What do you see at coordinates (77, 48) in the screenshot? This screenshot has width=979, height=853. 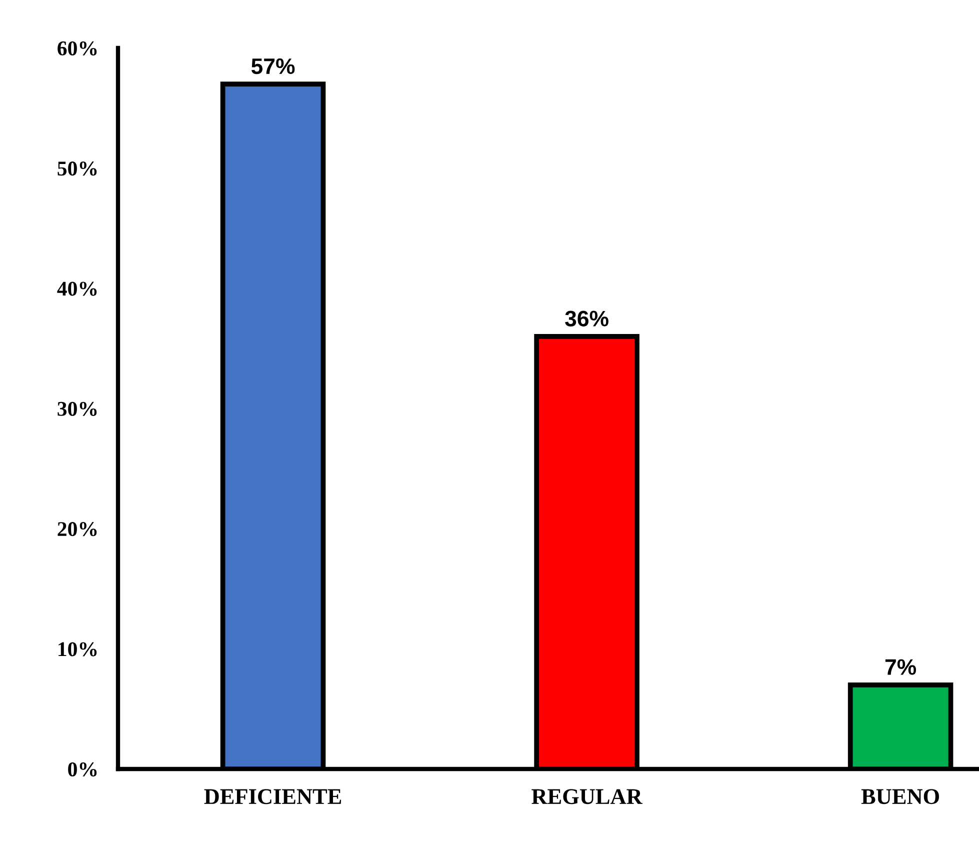 I see `y-tick-label: 60%` at bounding box center [77, 48].